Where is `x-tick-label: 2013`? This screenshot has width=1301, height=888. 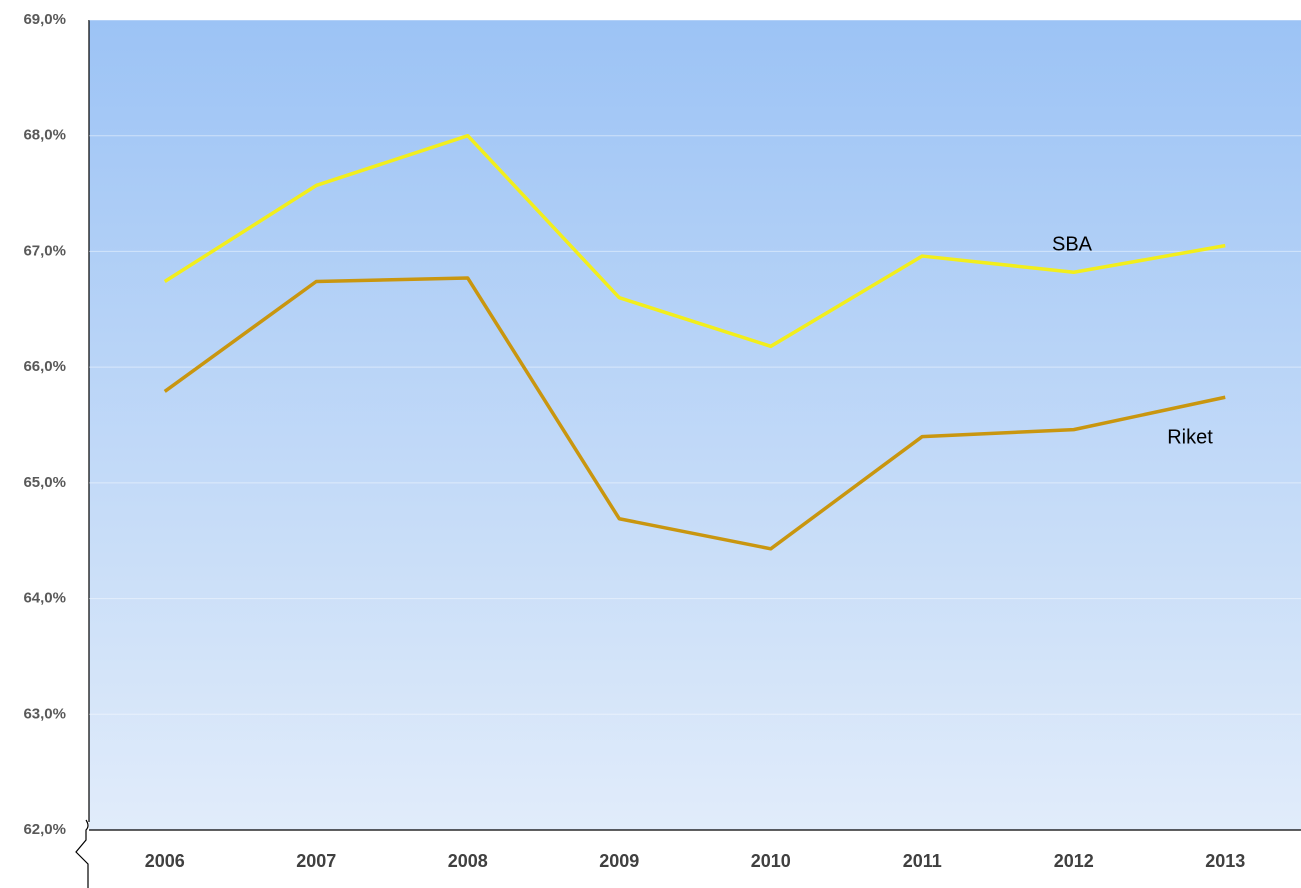 x-tick-label: 2013 is located at coordinates (1225, 861).